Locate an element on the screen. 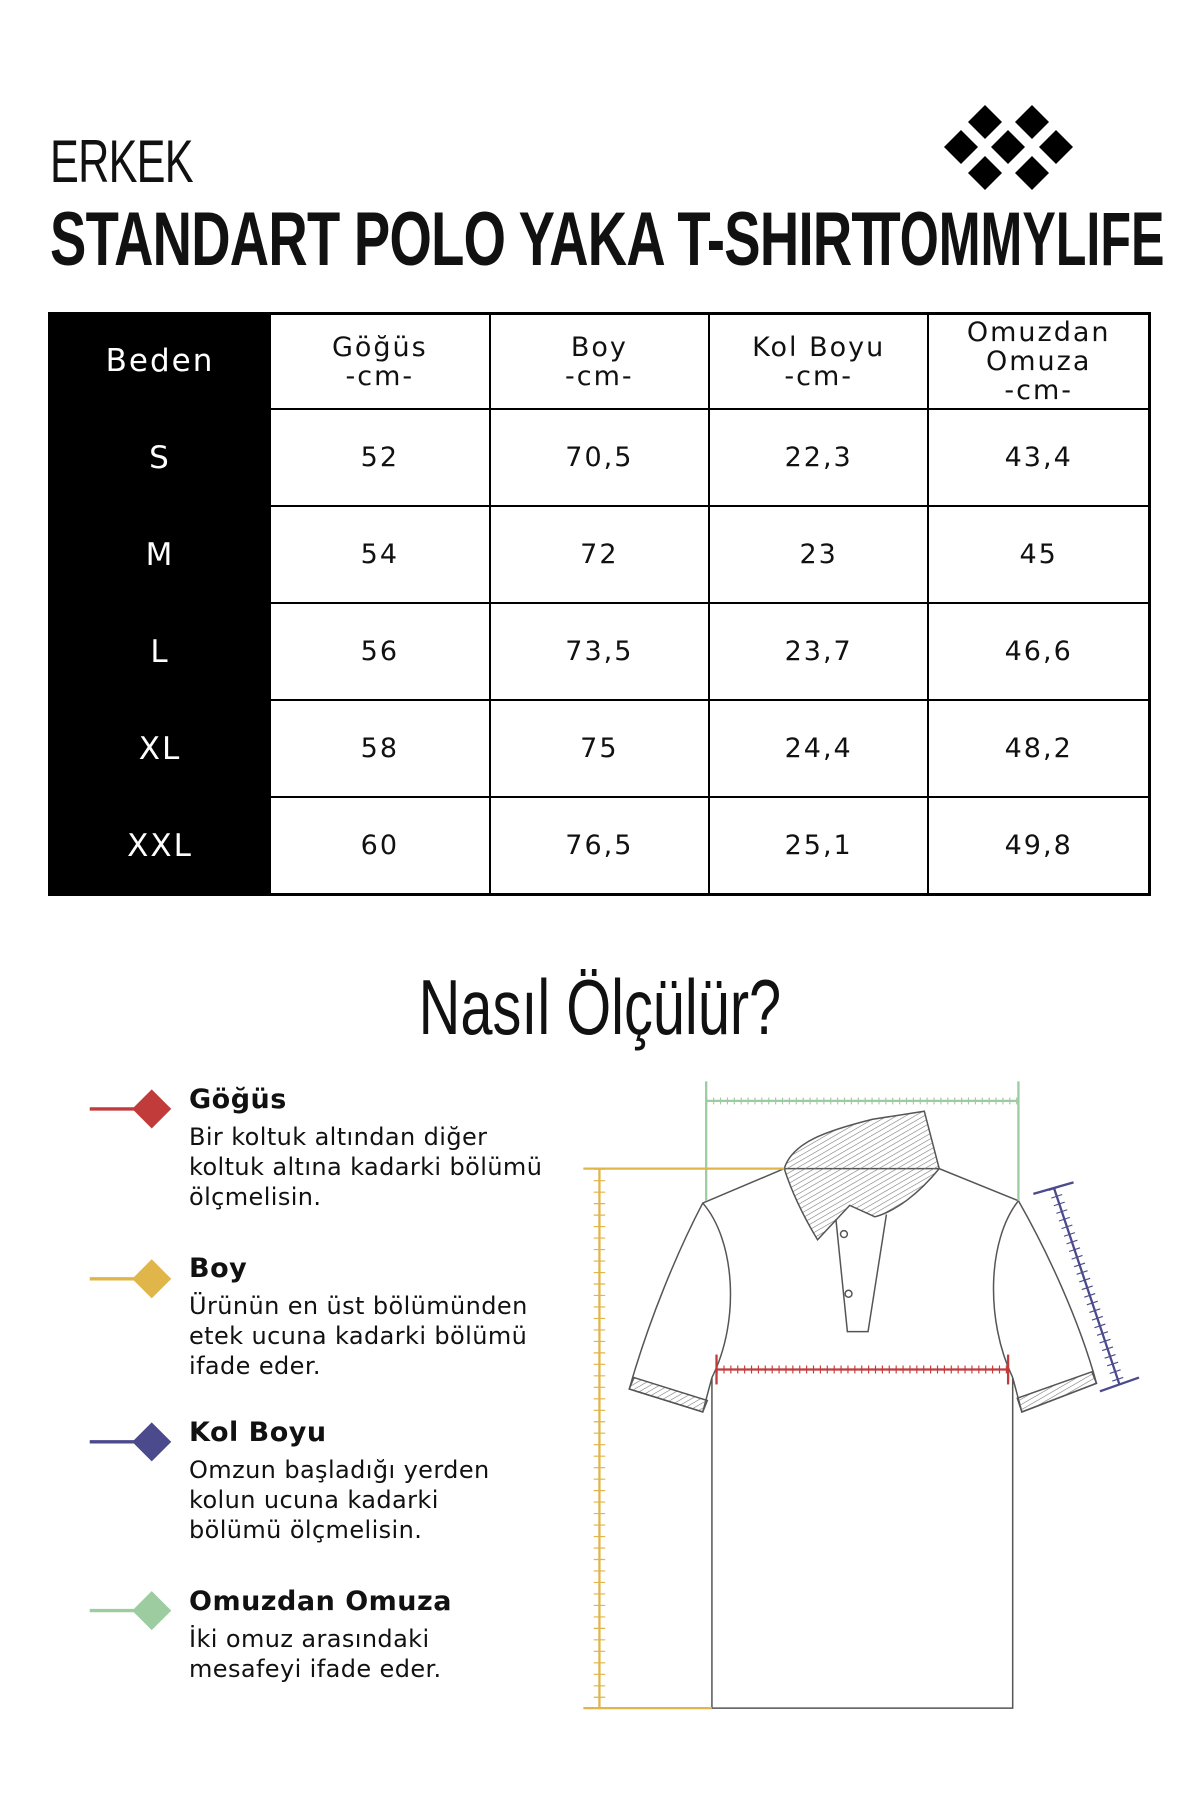  legend-description: İki omuz arasındaki mesafeyi ifade eder. is located at coordinates (315, 1654).